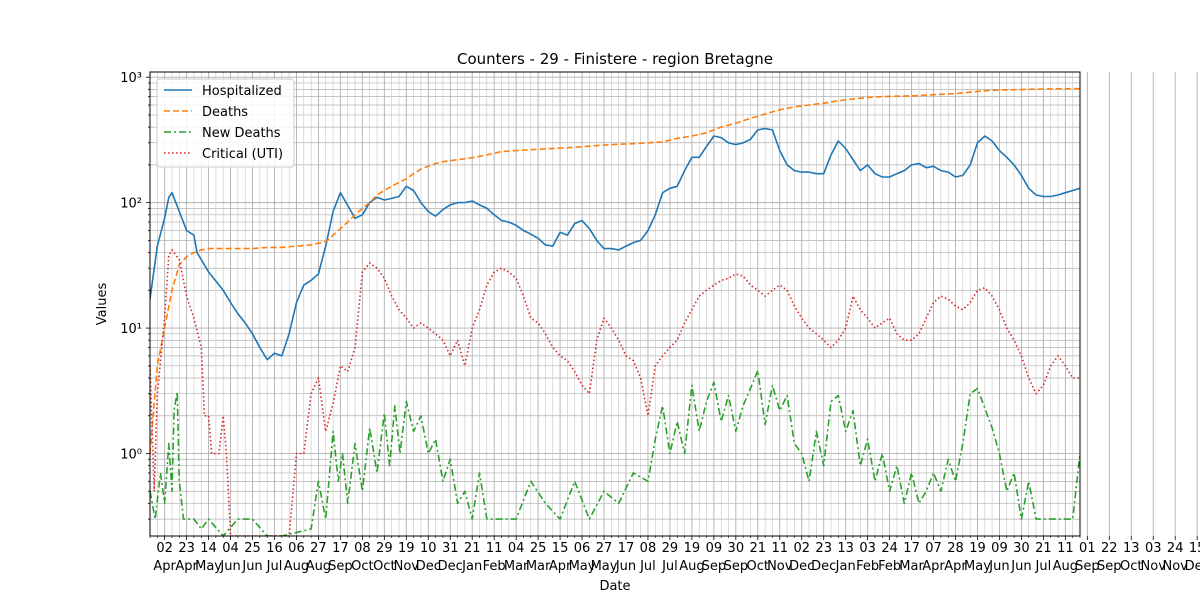 This screenshot has width=1200, height=600. I want to click on x-tick-day: 14, so click(208, 548).